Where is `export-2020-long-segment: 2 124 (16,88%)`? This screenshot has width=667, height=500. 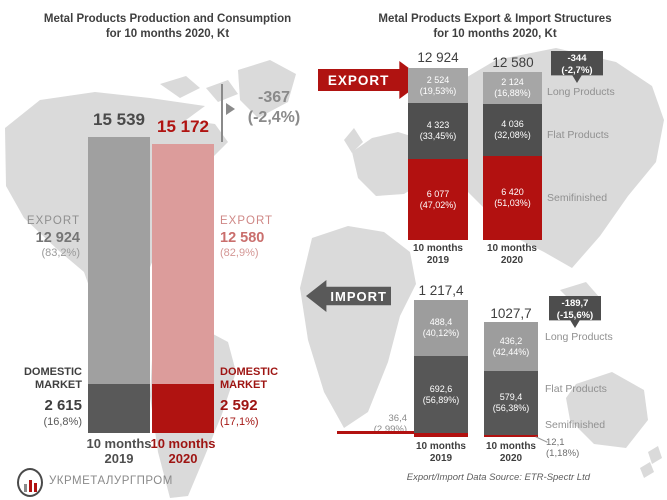 export-2020-long-segment: 2 124 (16,88%) is located at coordinates (512, 88).